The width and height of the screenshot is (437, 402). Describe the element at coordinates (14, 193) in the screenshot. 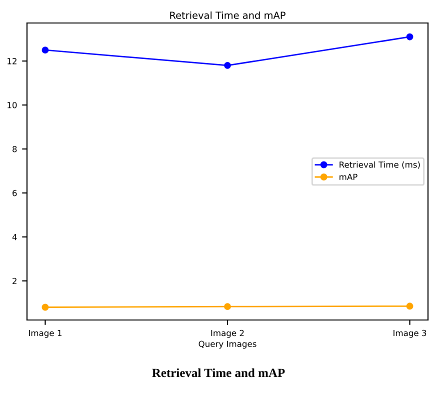

I see `y-tick-label: 6` at that location.